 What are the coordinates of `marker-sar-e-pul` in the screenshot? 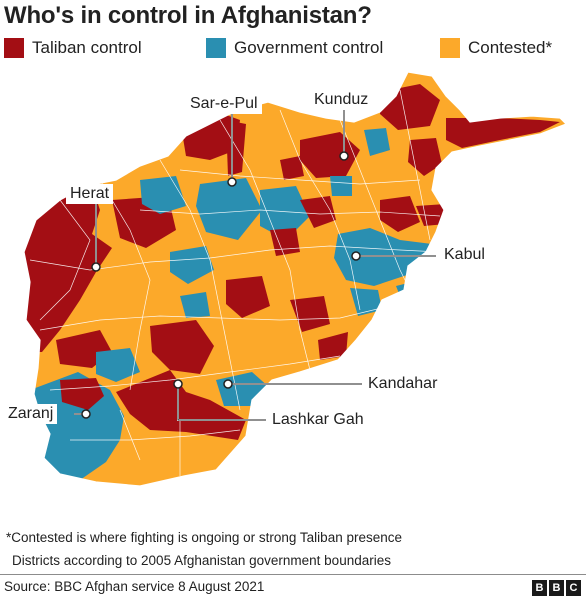 It's located at (232, 182).